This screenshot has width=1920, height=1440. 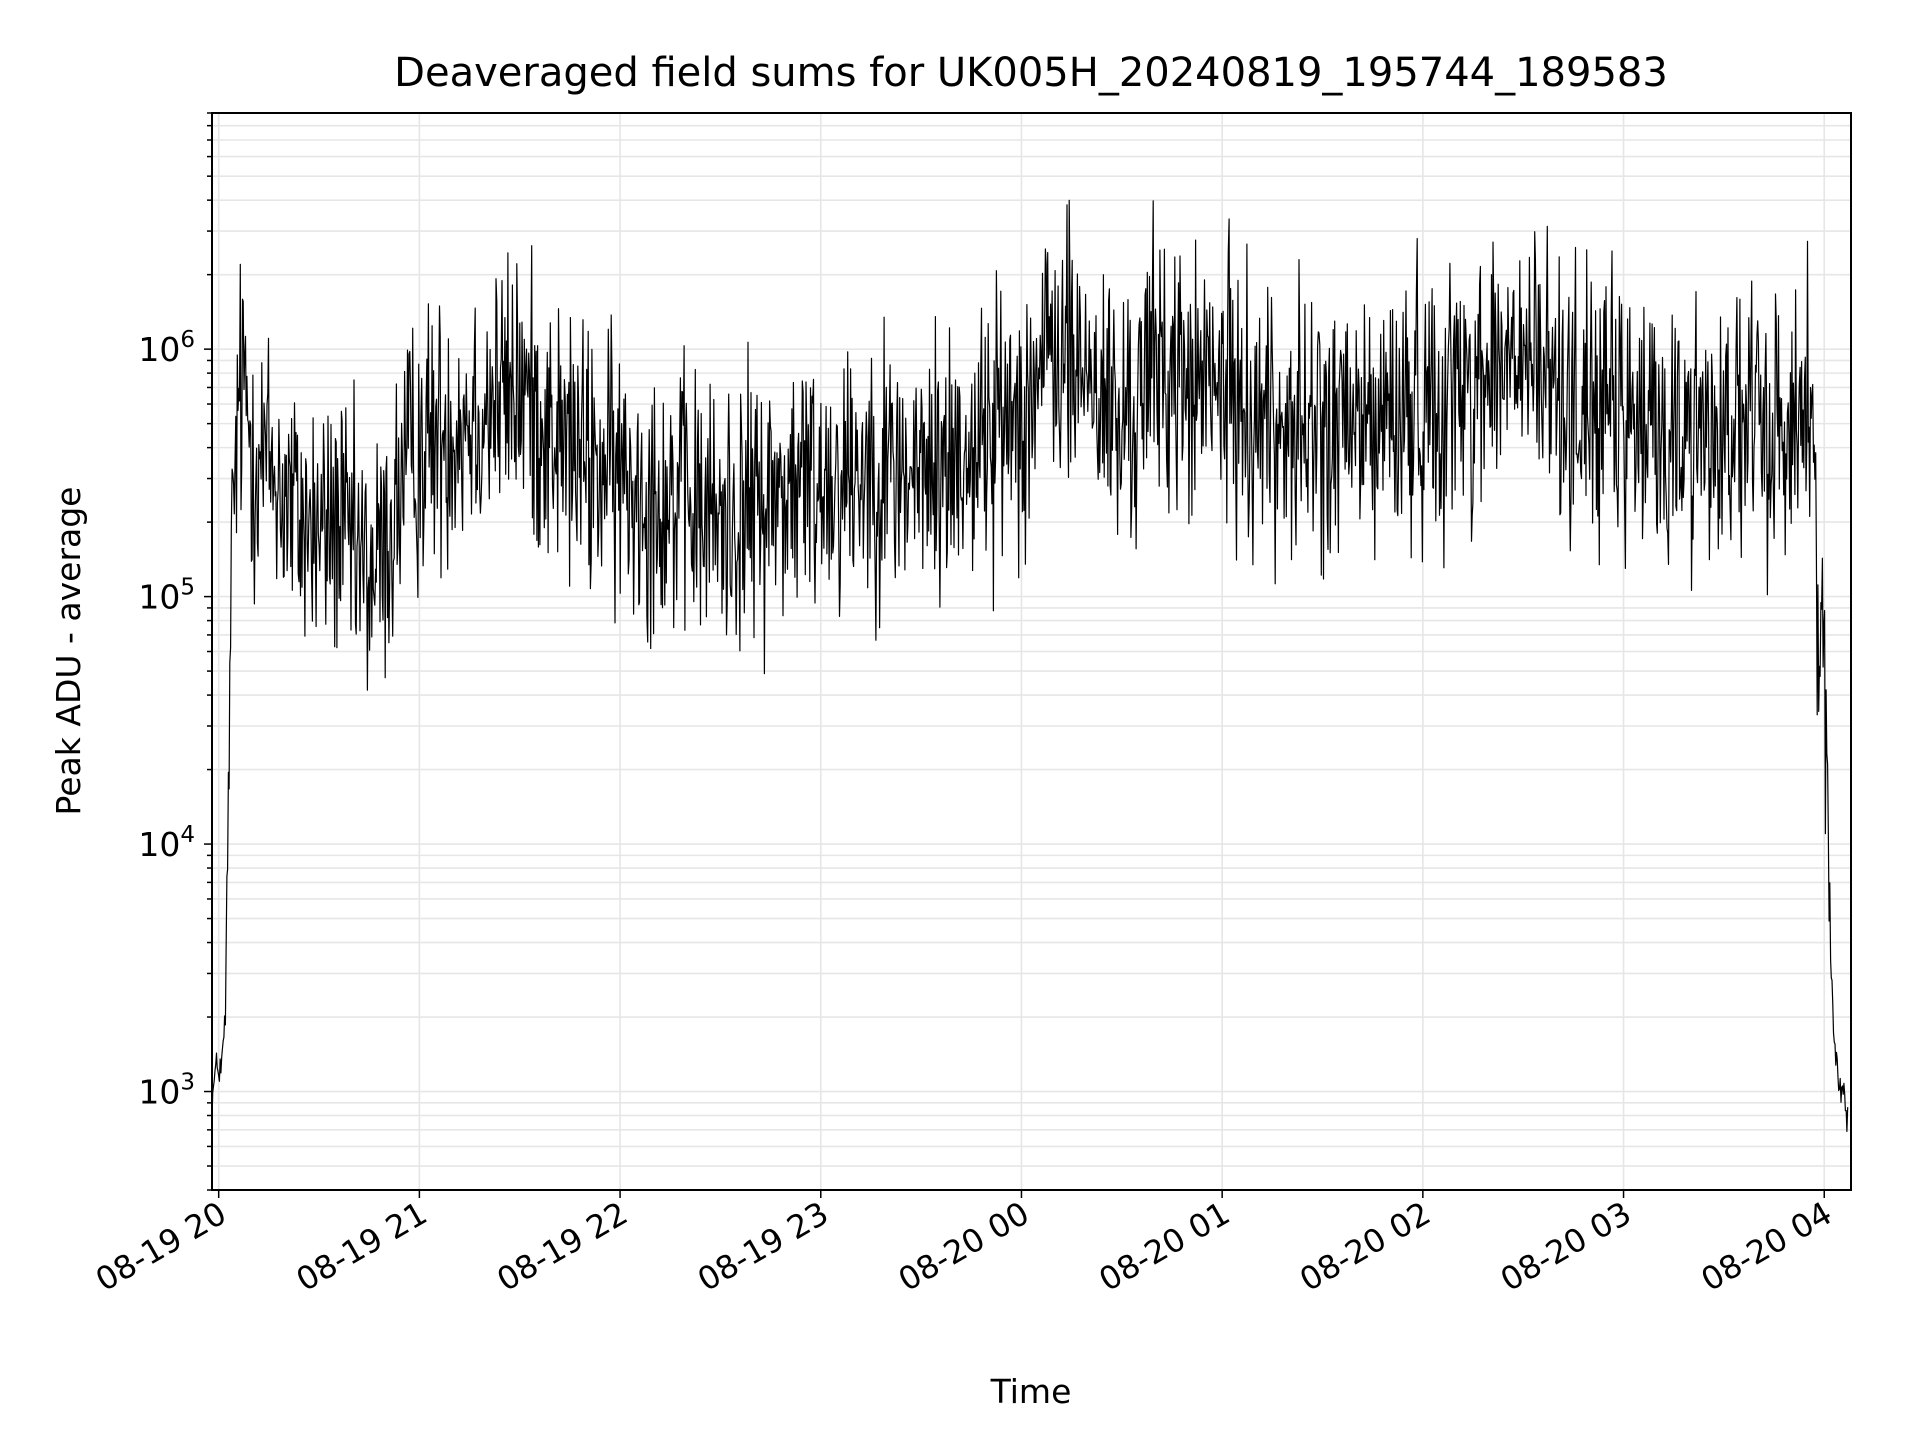 What do you see at coordinates (68, 651) in the screenshot?
I see `y-axis-label: Peak ADU - average` at bounding box center [68, 651].